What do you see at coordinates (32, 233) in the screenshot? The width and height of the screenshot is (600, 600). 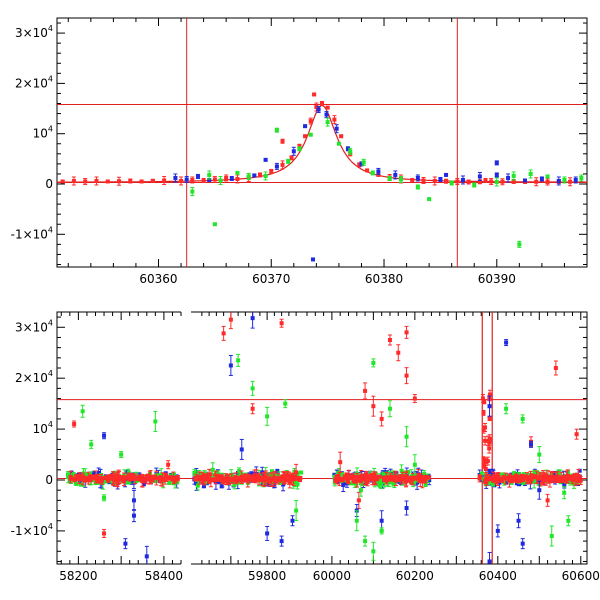 I see `y-tick-label: -1×104` at bounding box center [32, 233].